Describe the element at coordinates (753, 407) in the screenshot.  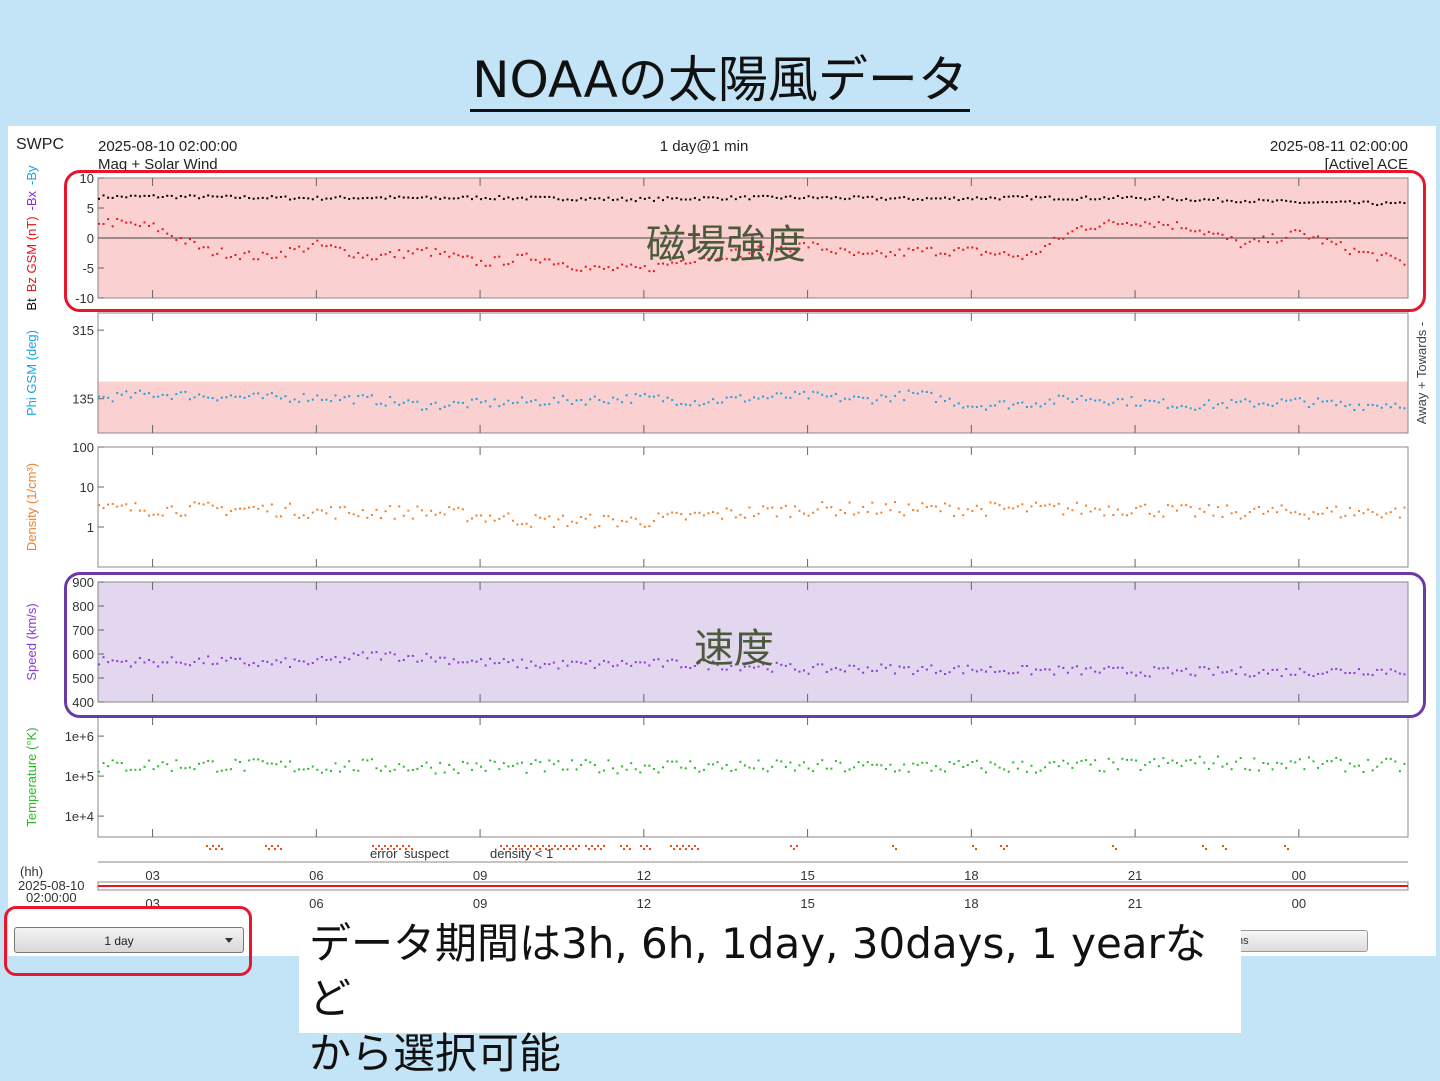
I see `panel-phi-background` at that location.